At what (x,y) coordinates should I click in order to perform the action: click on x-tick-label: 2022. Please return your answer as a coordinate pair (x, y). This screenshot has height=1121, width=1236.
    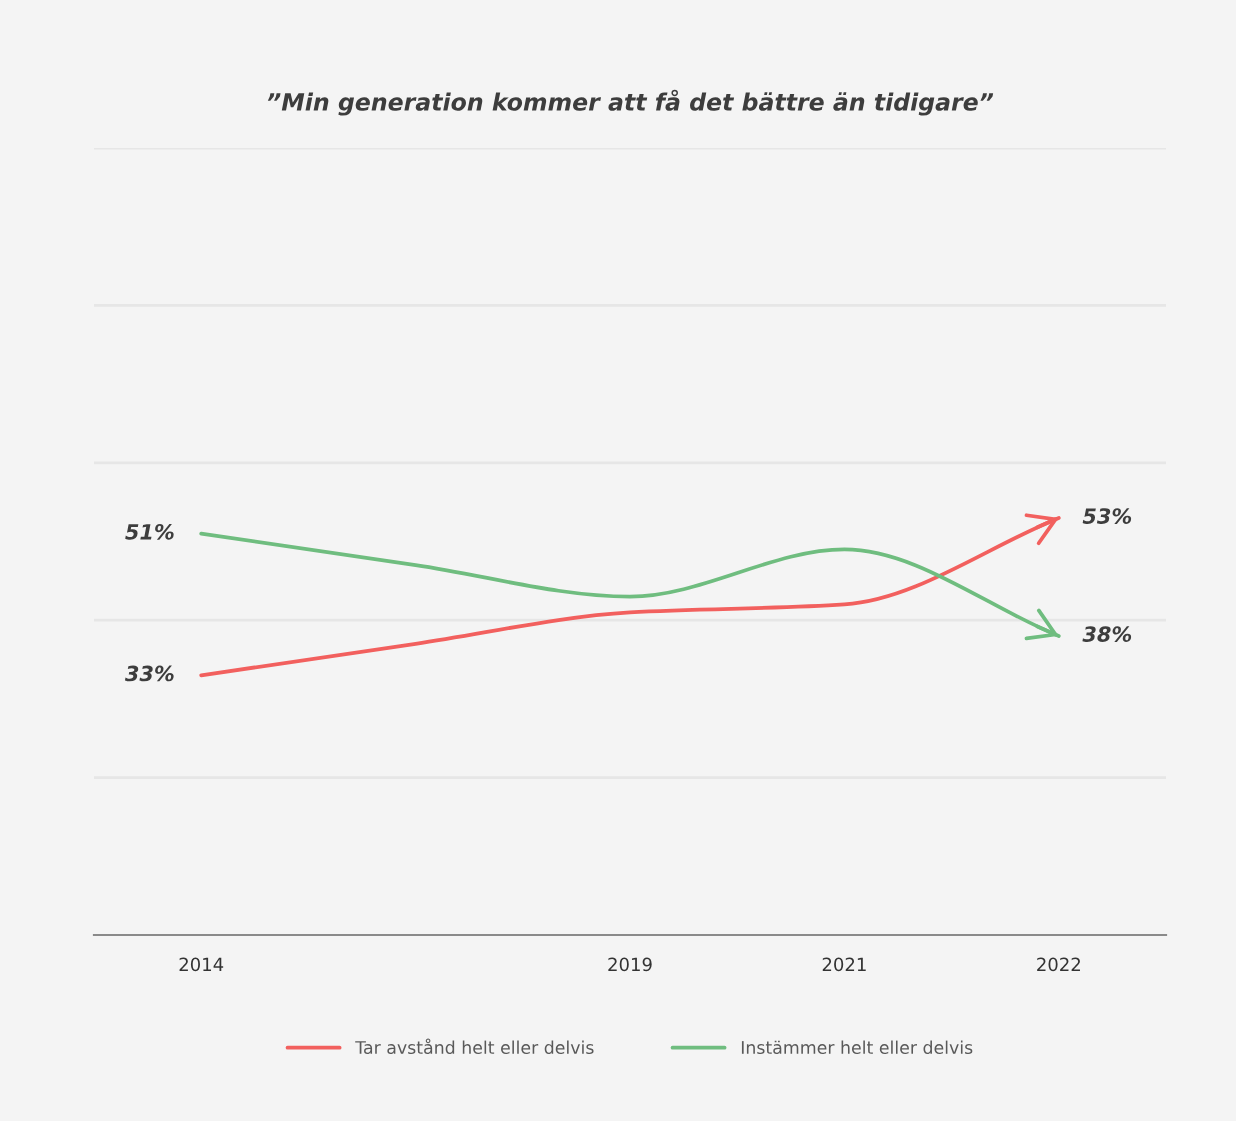
    Looking at the image, I should click on (1058, 964).